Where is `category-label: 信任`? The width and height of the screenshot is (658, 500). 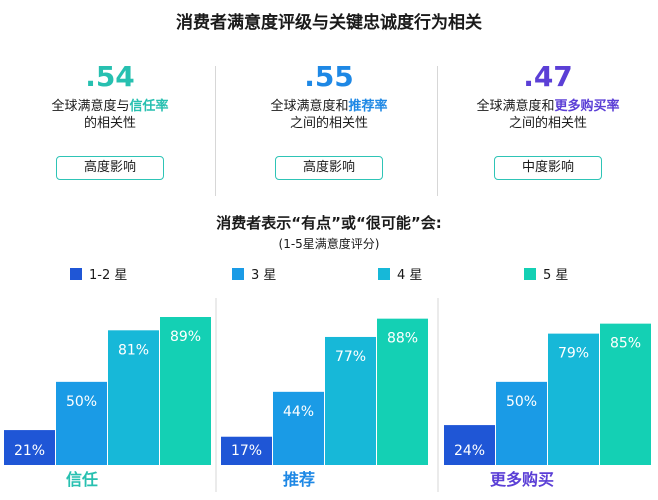 category-label: 信任 is located at coordinates (82, 479).